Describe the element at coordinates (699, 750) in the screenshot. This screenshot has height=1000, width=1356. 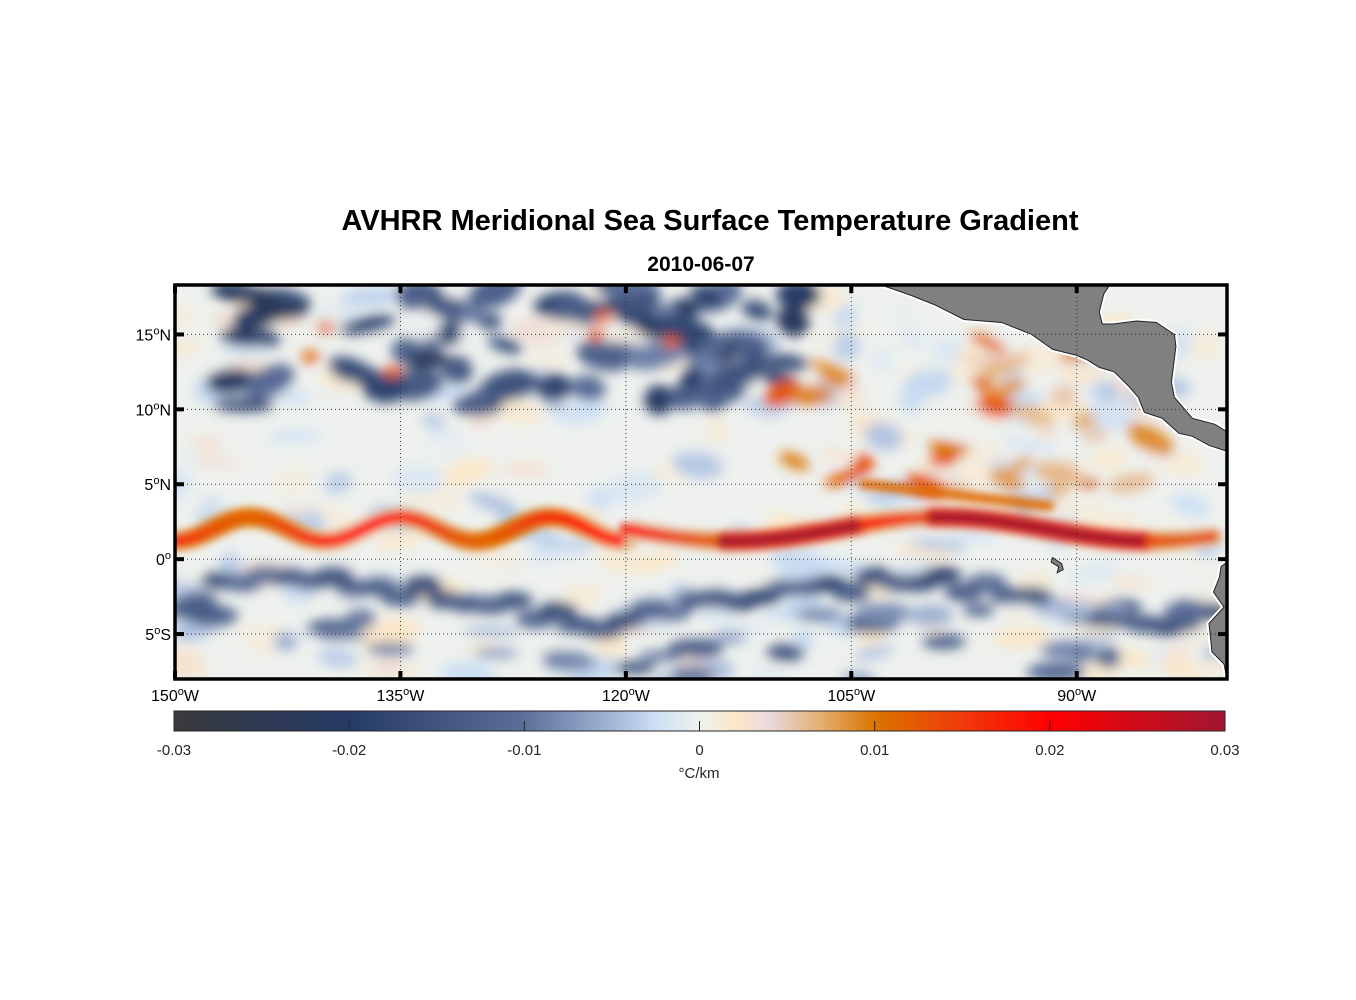
I see `colorbar-tick-label: 0` at that location.